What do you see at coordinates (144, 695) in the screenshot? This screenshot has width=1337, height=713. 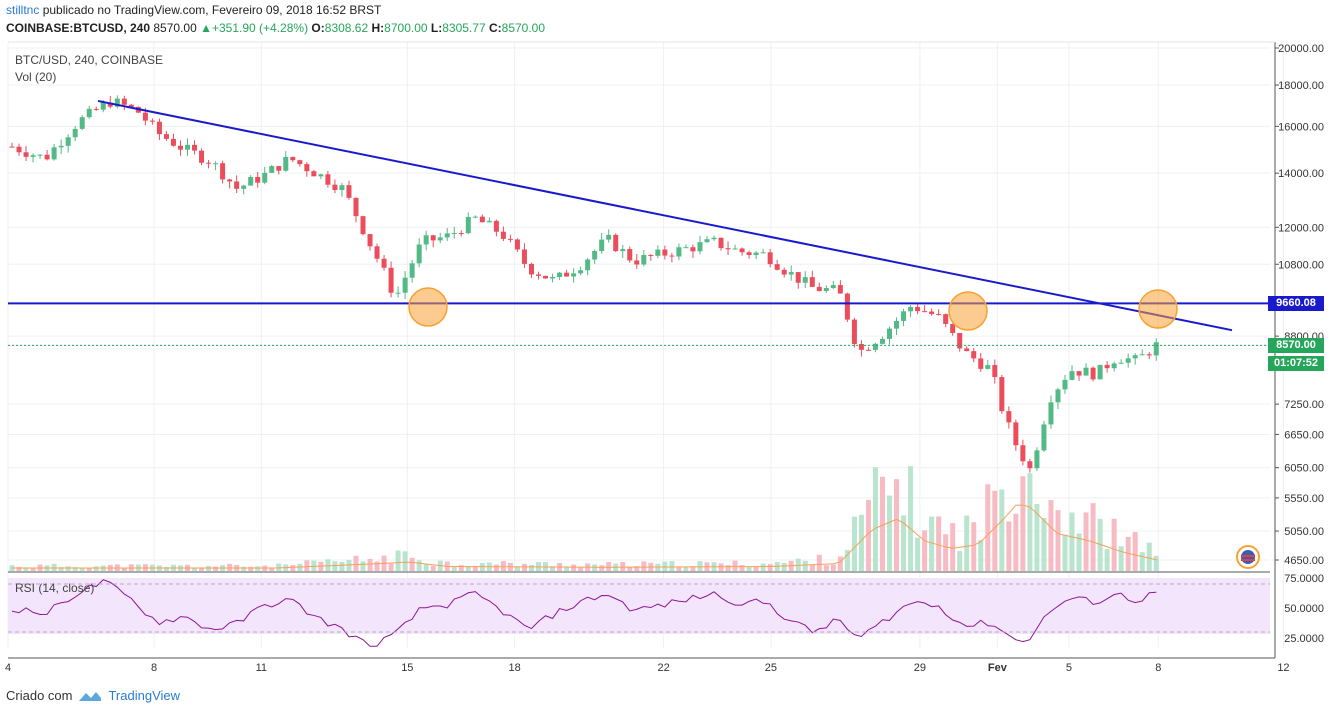 I see `footer-brand: TradingView` at bounding box center [144, 695].